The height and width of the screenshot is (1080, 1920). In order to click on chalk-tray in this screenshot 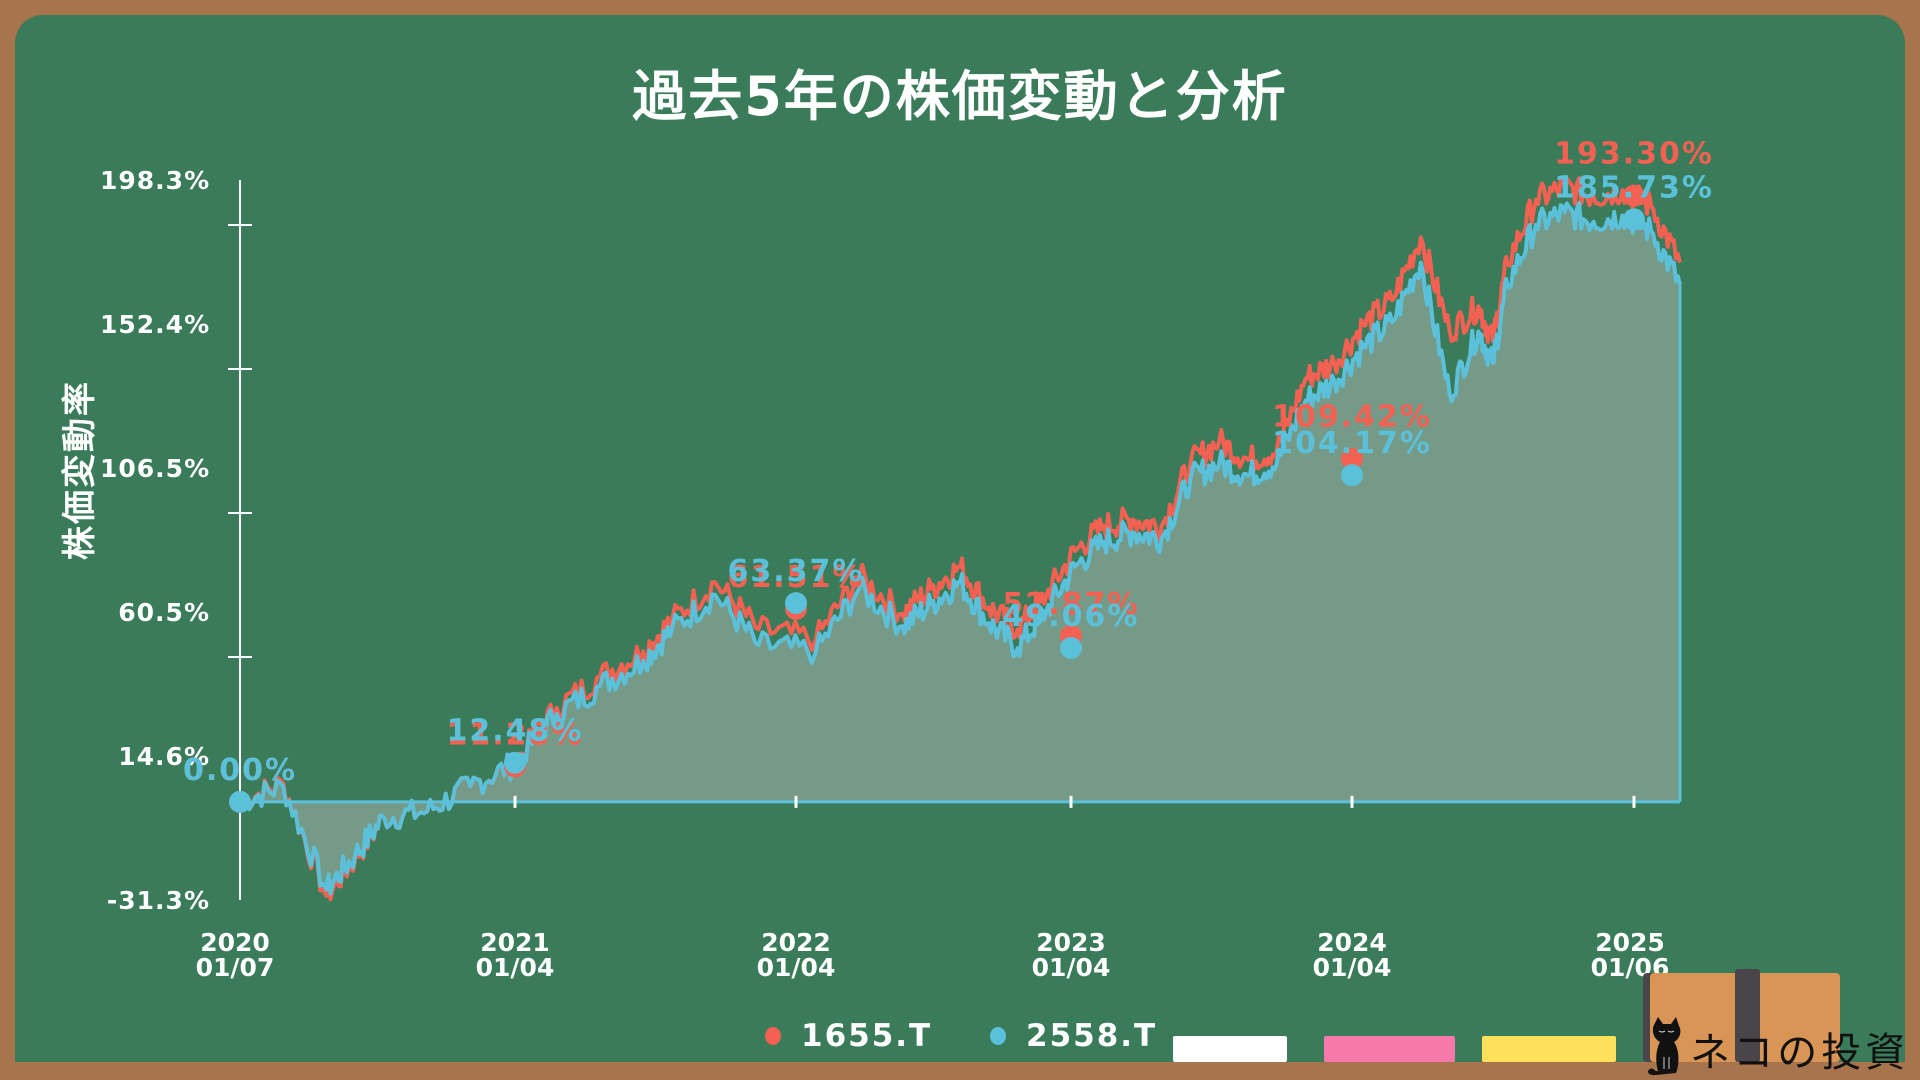, I will do `click(960, 1071)`.